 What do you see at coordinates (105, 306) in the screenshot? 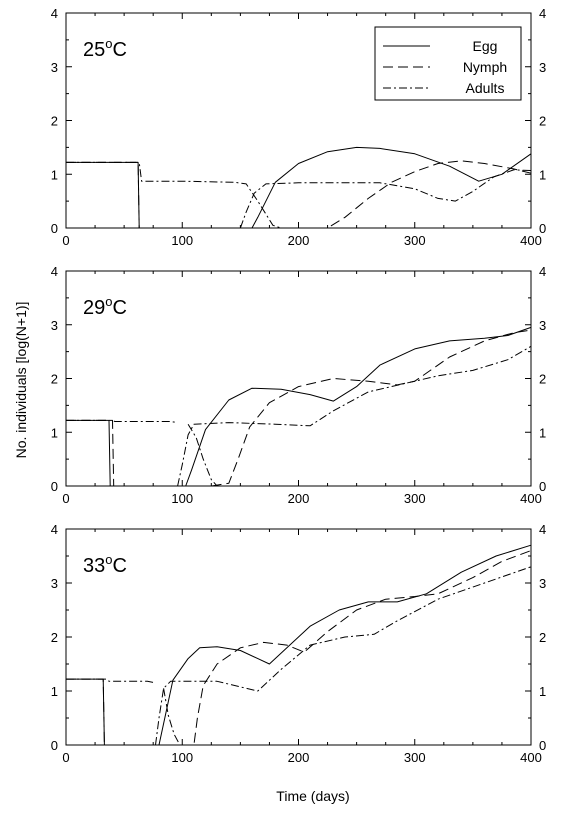
I see `panel-title: 29oC` at bounding box center [105, 306].